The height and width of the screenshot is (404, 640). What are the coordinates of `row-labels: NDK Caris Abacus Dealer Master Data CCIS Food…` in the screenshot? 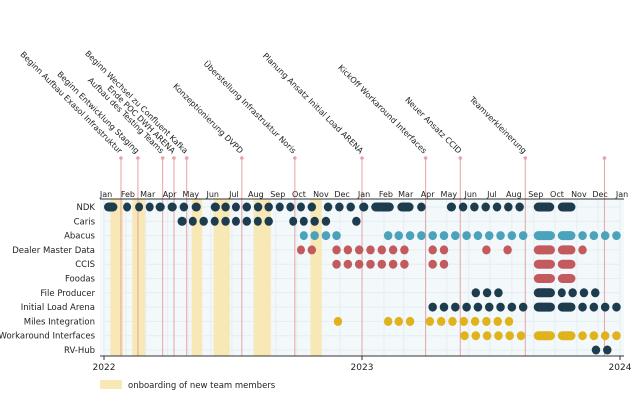 It's located at (48, 279).